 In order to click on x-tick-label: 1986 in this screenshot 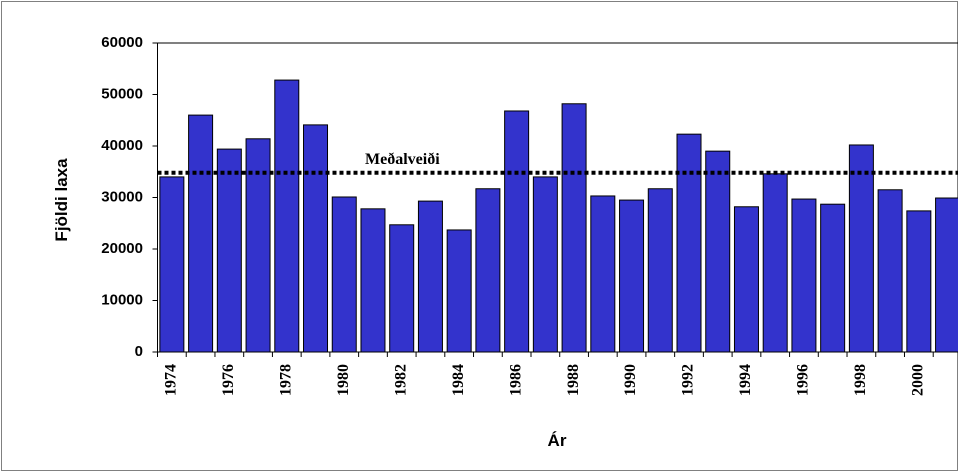, I will do `click(515, 380)`.